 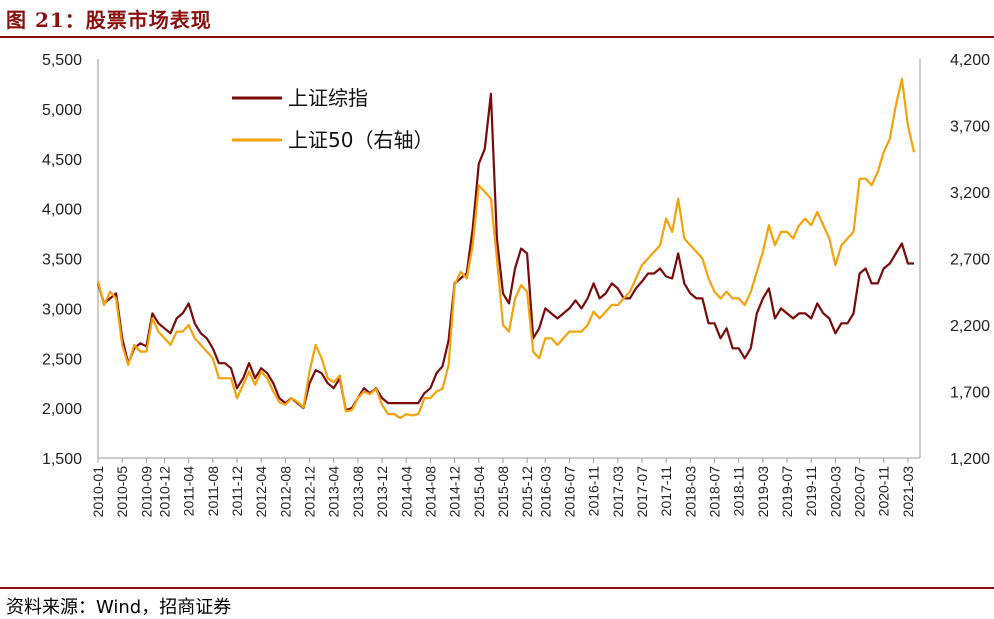 What do you see at coordinates (62, 459) in the screenshot?
I see `left-tick-label: 1,500` at bounding box center [62, 459].